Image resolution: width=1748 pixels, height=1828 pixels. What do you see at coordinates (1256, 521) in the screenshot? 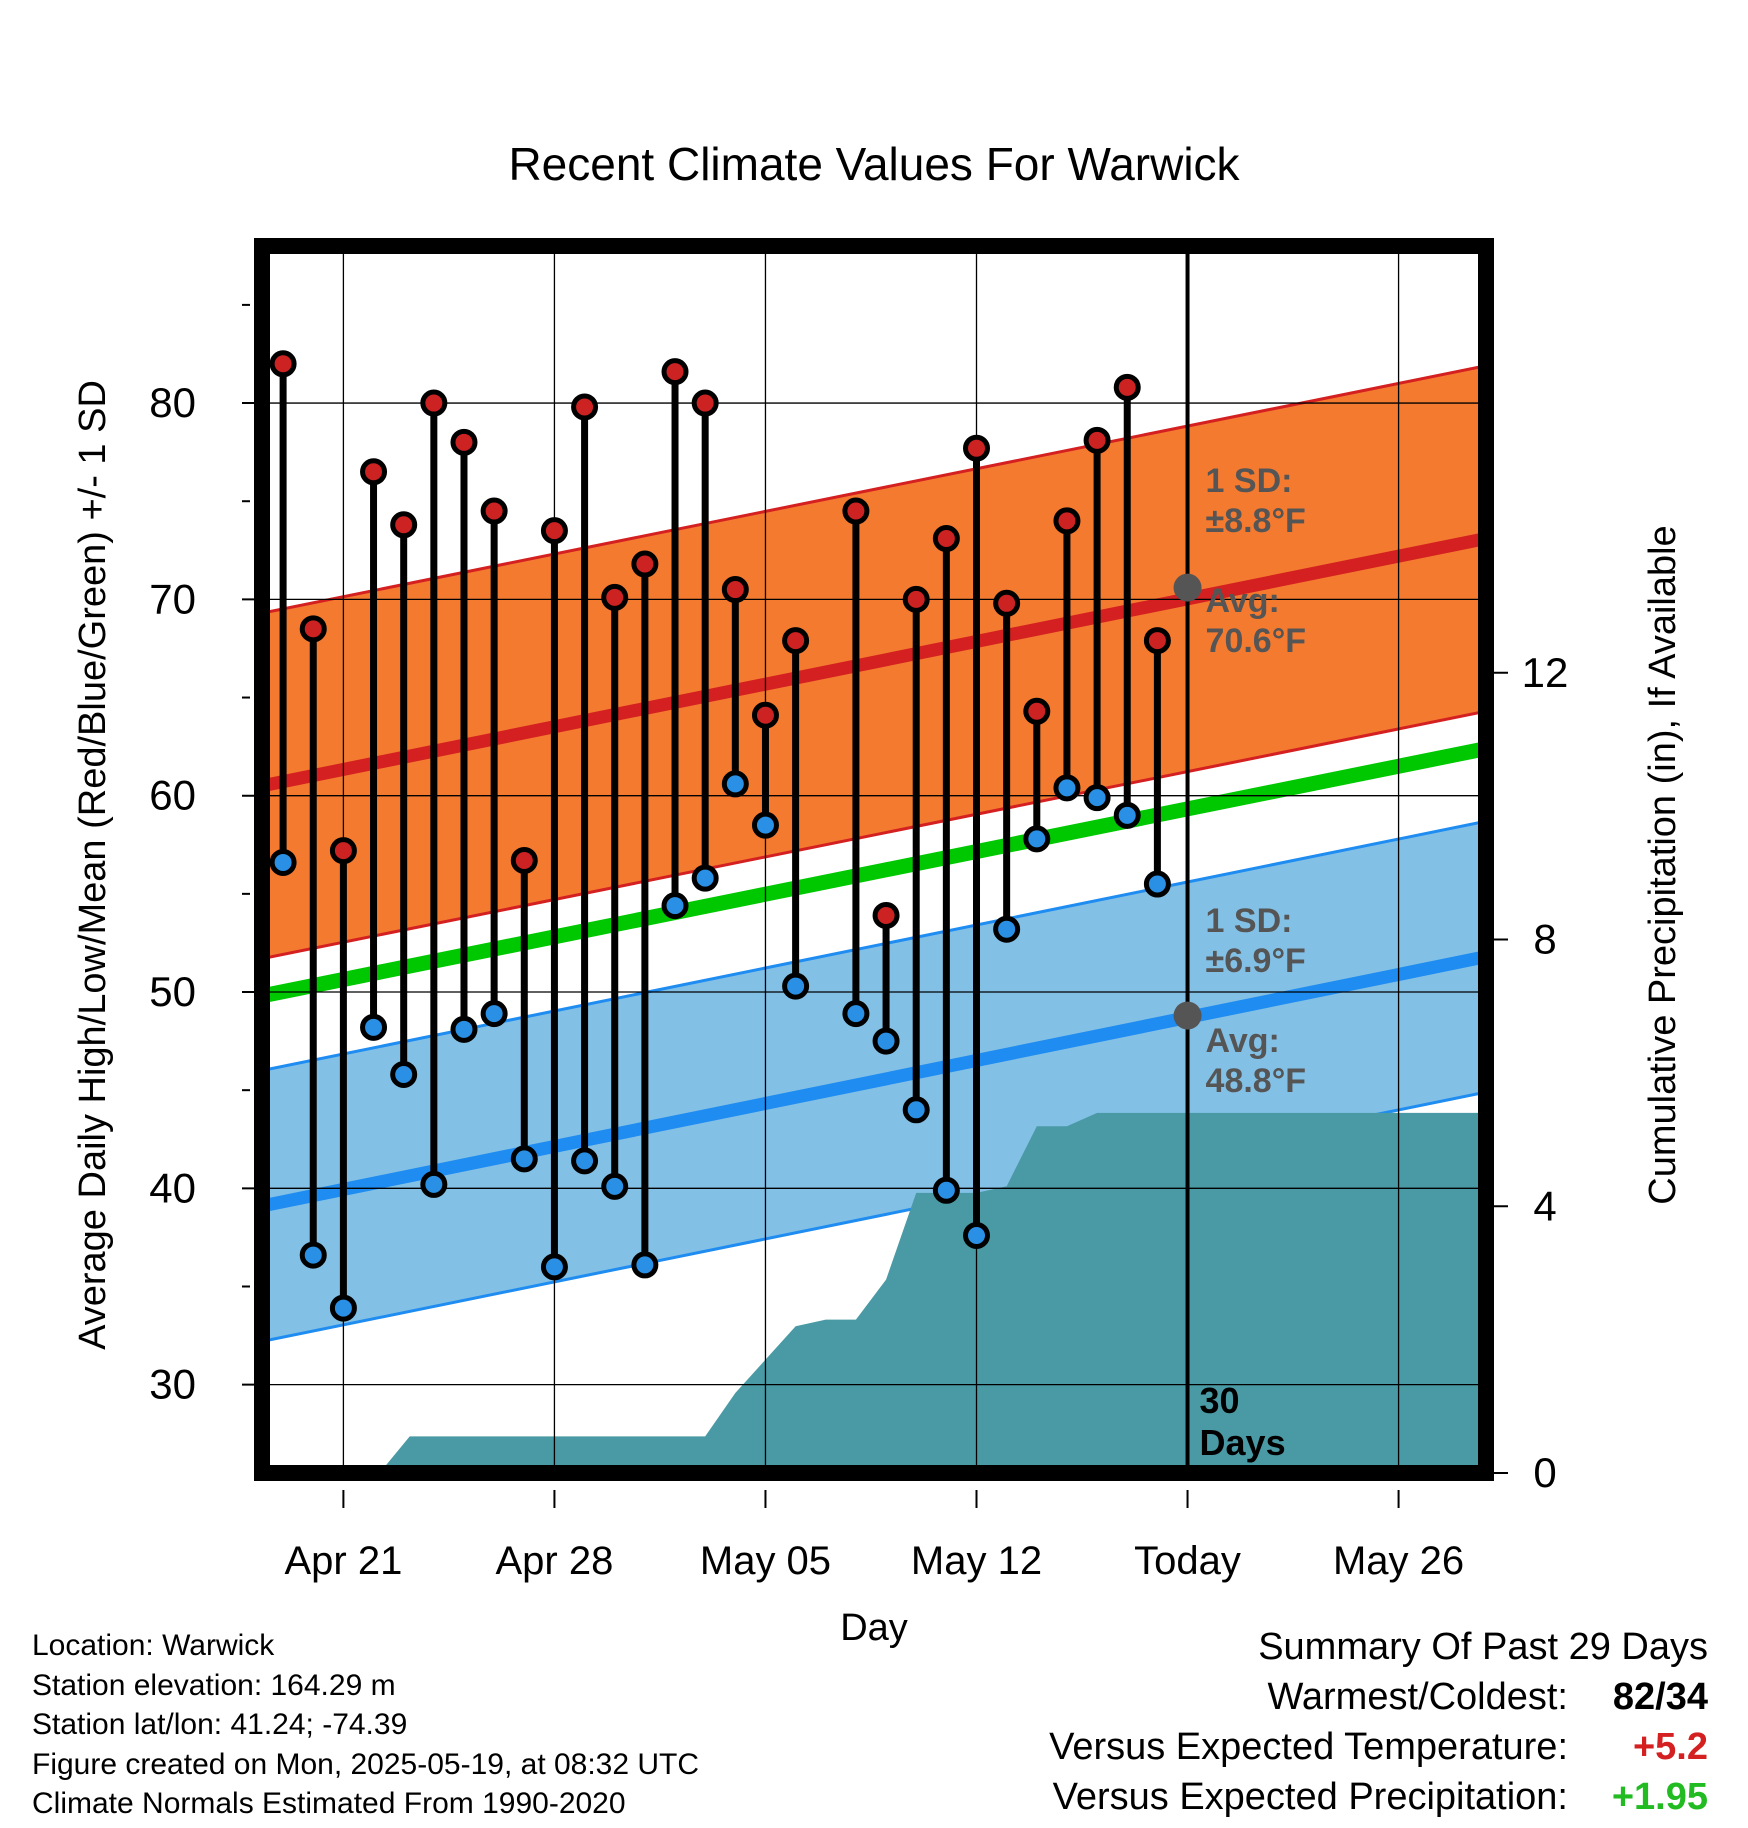
I see `high-sd-value: ±8.8°F` at bounding box center [1256, 521].